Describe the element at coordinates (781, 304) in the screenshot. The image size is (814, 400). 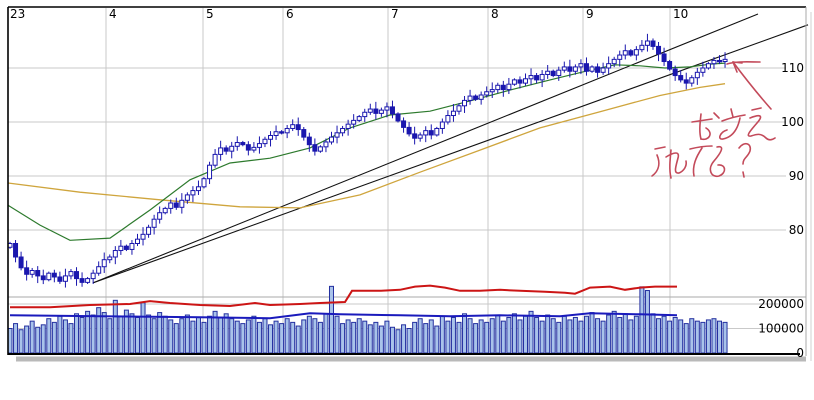
I see `volume-axis-label: 200000` at that location.